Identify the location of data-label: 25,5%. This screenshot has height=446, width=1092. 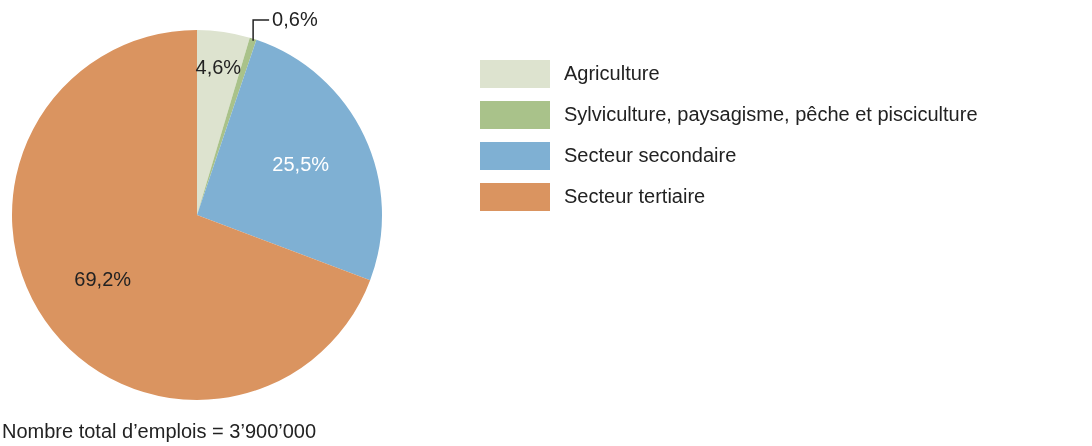
(301, 164).